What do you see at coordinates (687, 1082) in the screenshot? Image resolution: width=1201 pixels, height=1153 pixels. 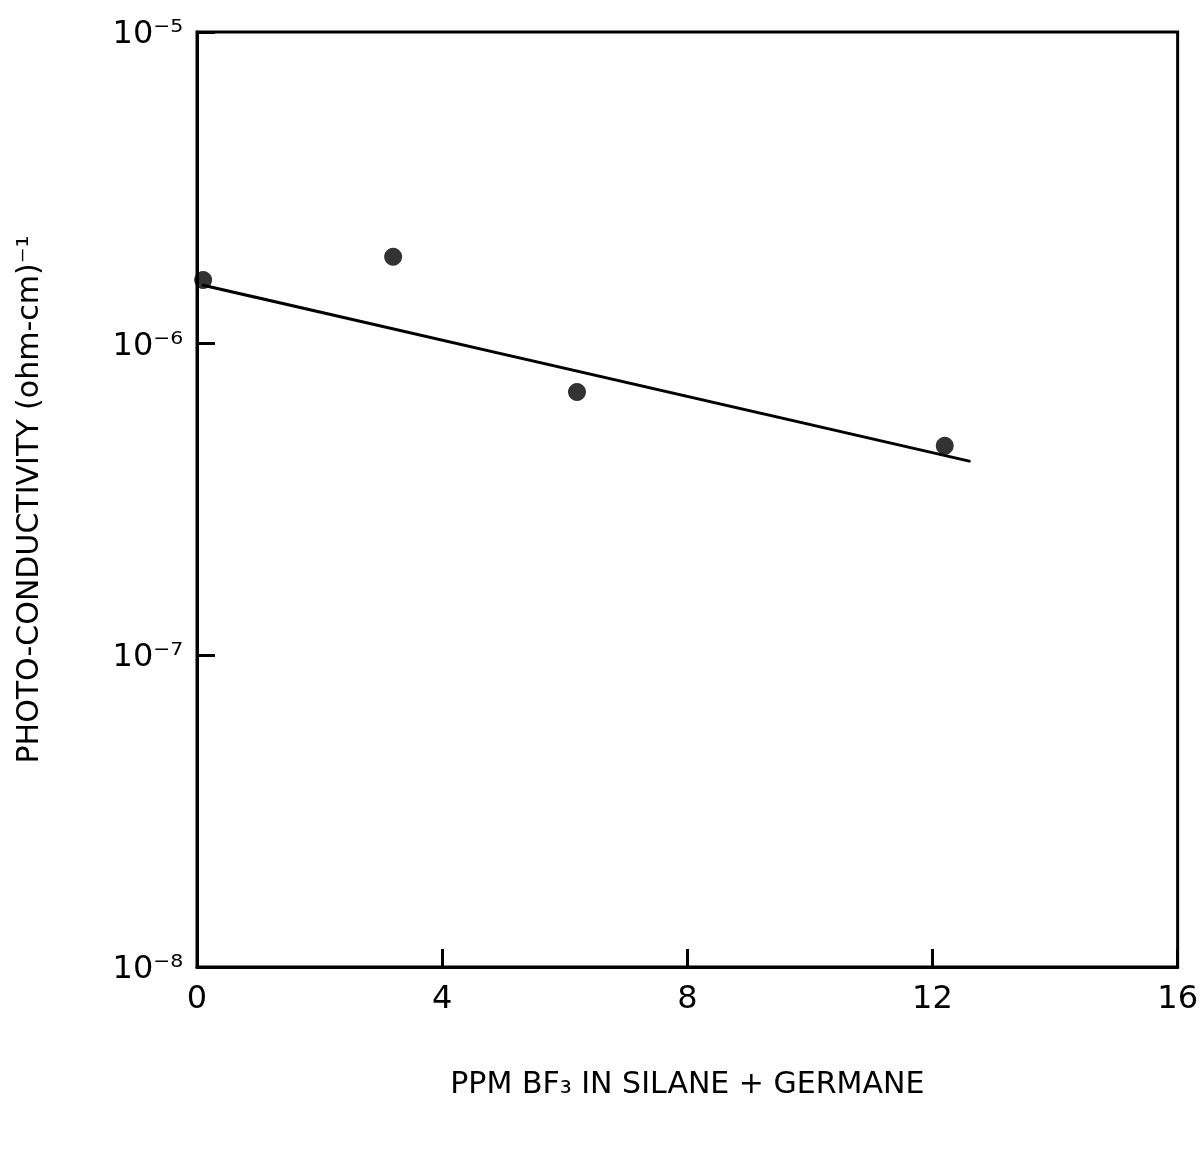 I see `x-axis-title: PPM BF₃ IN SILANE + GERMANE` at bounding box center [687, 1082].